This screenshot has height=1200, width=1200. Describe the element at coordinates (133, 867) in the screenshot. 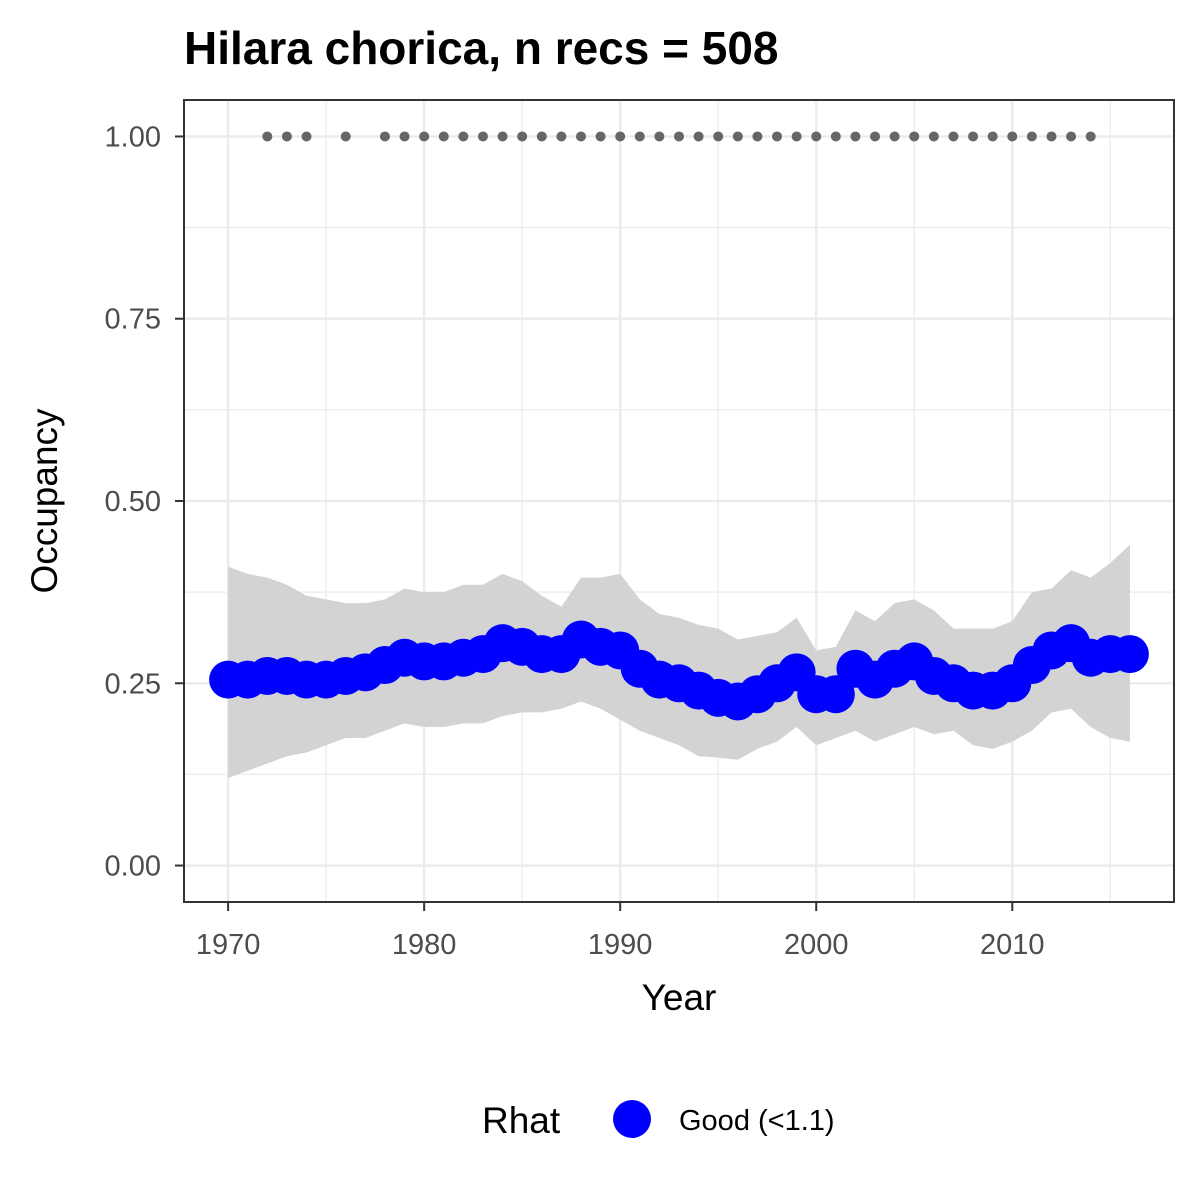

I see `y-tick-label: 0.00` at that location.